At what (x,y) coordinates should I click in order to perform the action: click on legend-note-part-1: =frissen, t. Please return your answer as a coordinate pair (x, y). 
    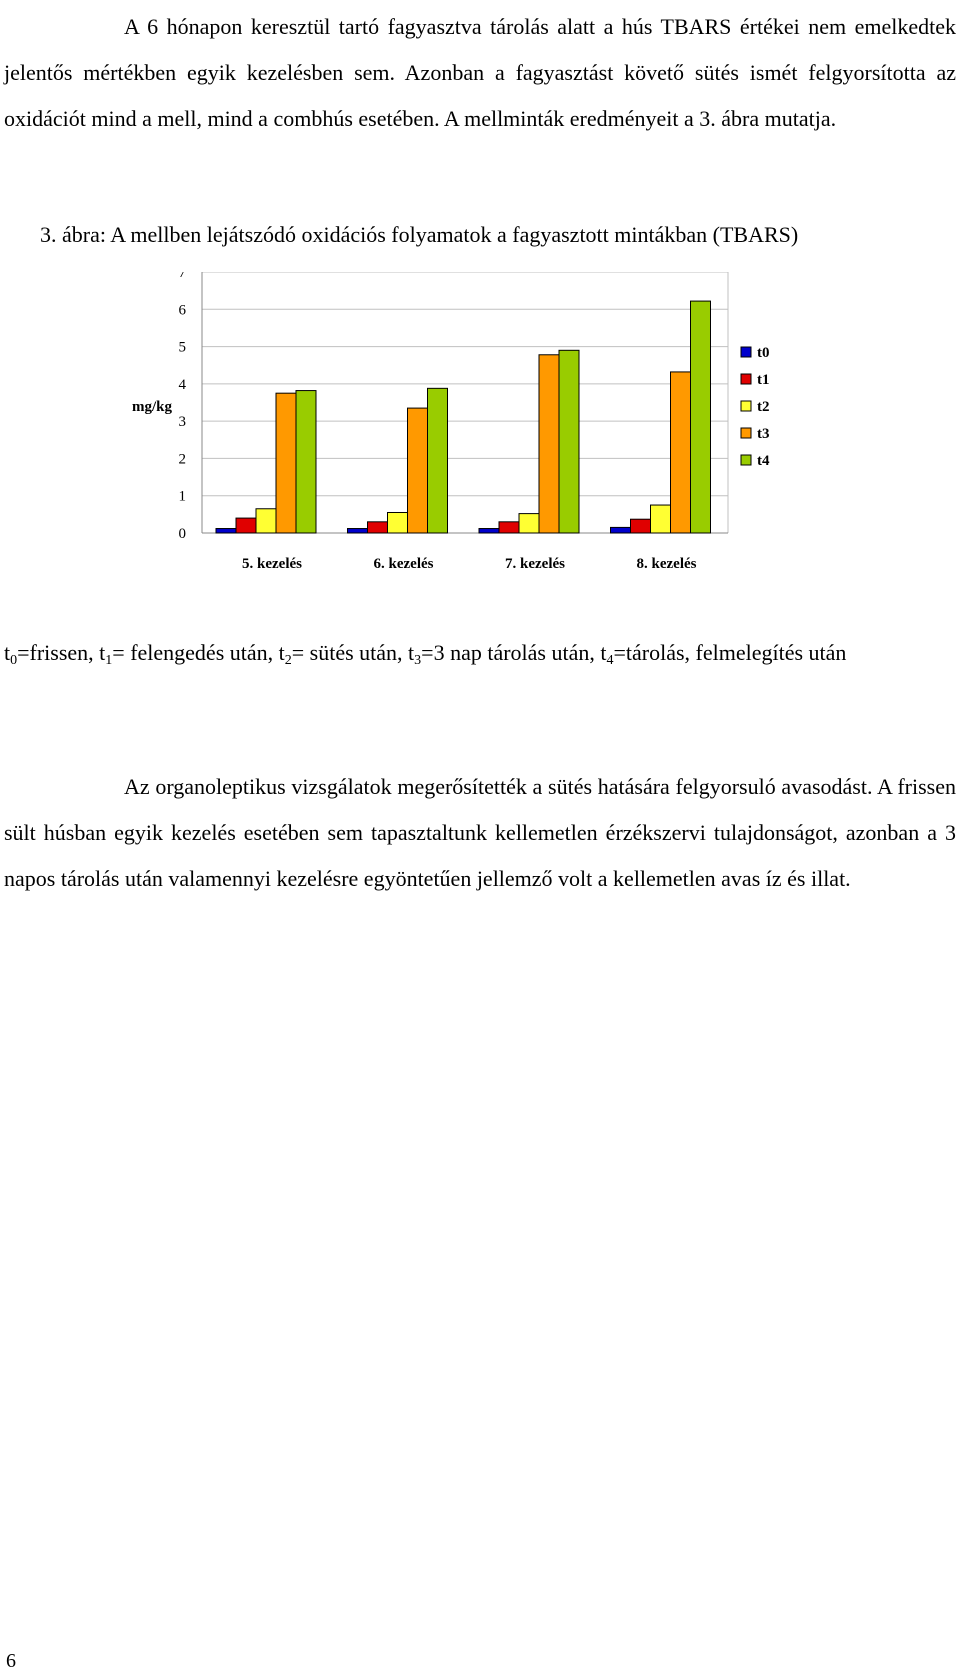
    Looking at the image, I should click on (61, 652).